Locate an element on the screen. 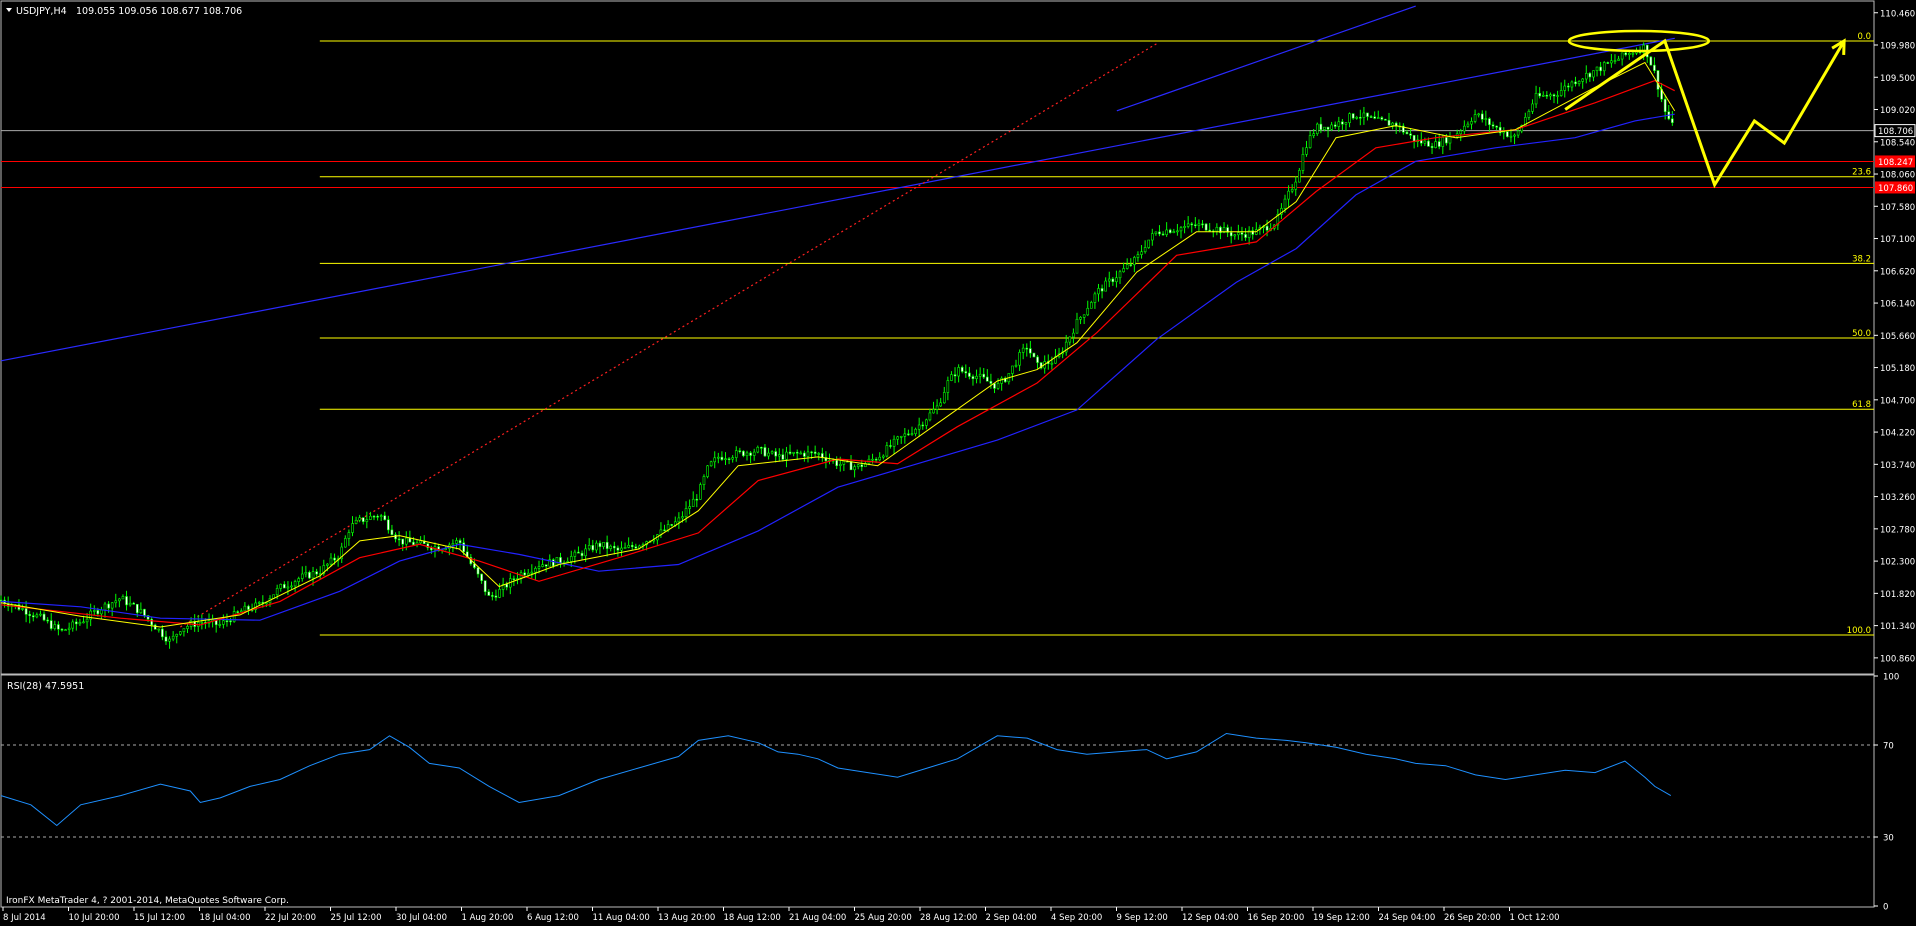  fib-level-label: 50.0 is located at coordinates (1861, 334).